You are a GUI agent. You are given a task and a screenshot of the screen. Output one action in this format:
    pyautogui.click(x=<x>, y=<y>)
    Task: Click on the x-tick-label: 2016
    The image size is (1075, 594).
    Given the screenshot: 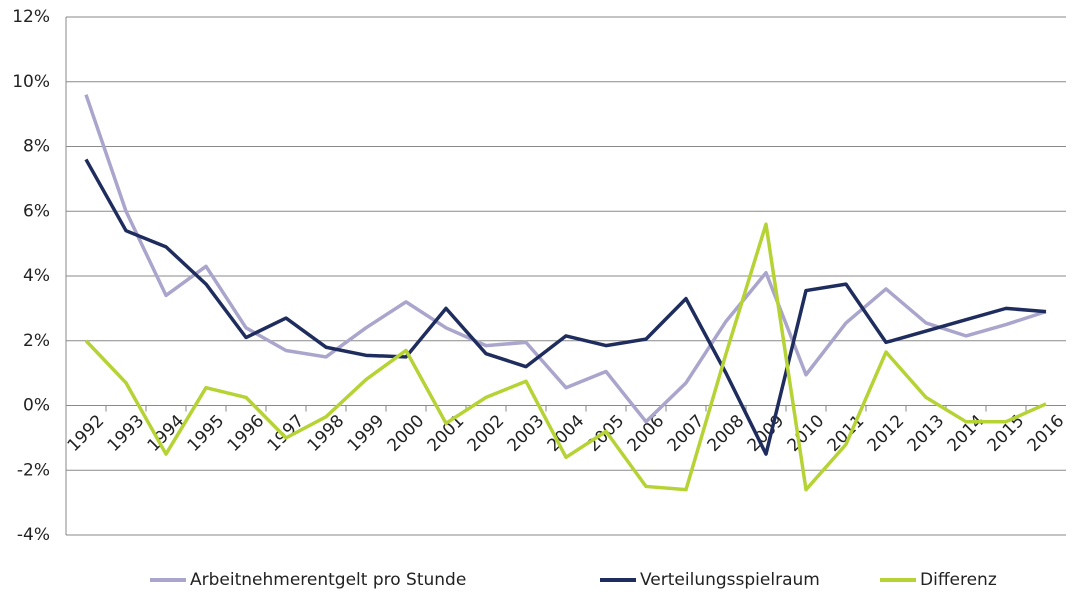 What is the action you would take?
    pyautogui.click(x=1046, y=433)
    